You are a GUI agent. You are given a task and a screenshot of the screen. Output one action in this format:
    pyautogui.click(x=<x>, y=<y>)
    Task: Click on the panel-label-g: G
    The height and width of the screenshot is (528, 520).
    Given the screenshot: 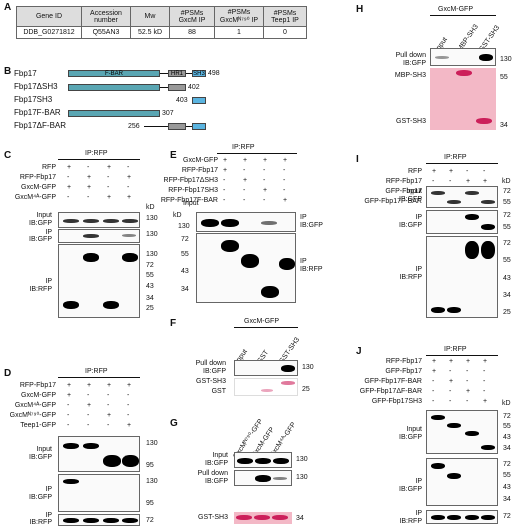 What is the action you would take?
    pyautogui.click(x=174, y=423)
    